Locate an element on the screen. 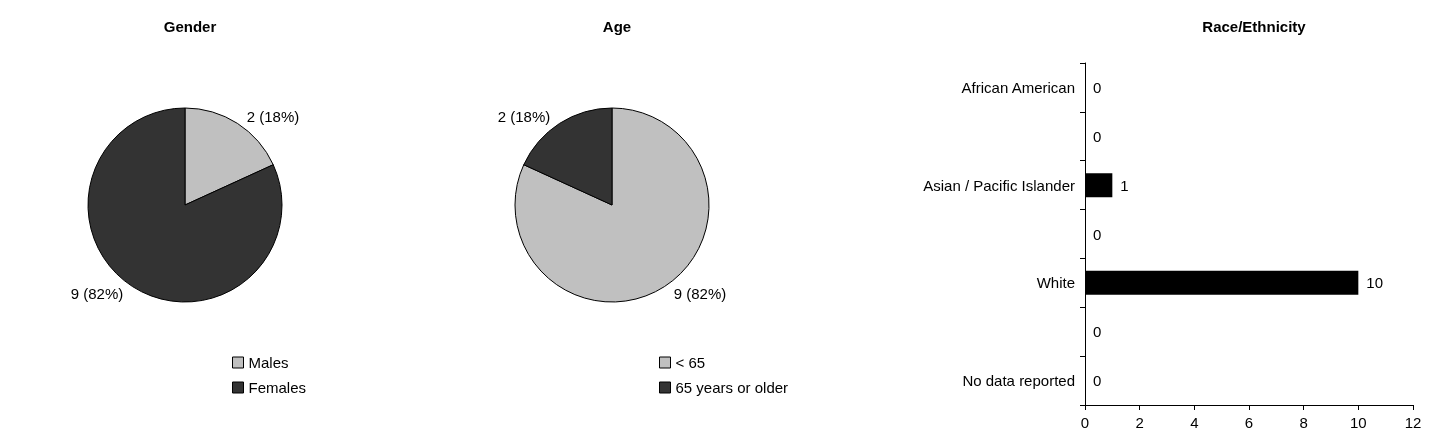 The width and height of the screenshot is (1448, 440). x-tick-label: 12 is located at coordinates (1413, 422).